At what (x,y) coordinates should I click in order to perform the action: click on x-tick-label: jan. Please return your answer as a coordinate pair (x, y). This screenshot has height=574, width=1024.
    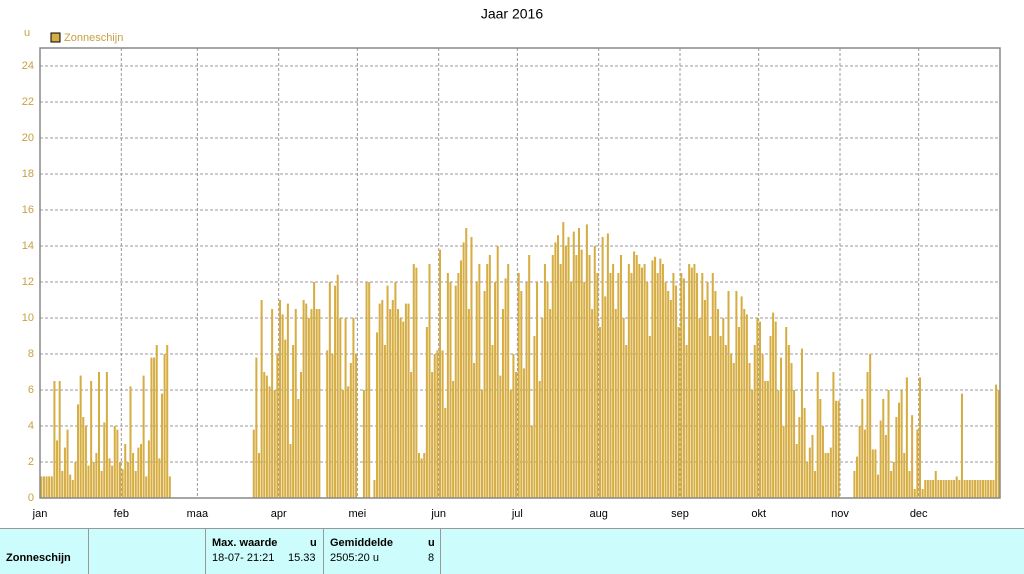
    Looking at the image, I should click on (40, 514).